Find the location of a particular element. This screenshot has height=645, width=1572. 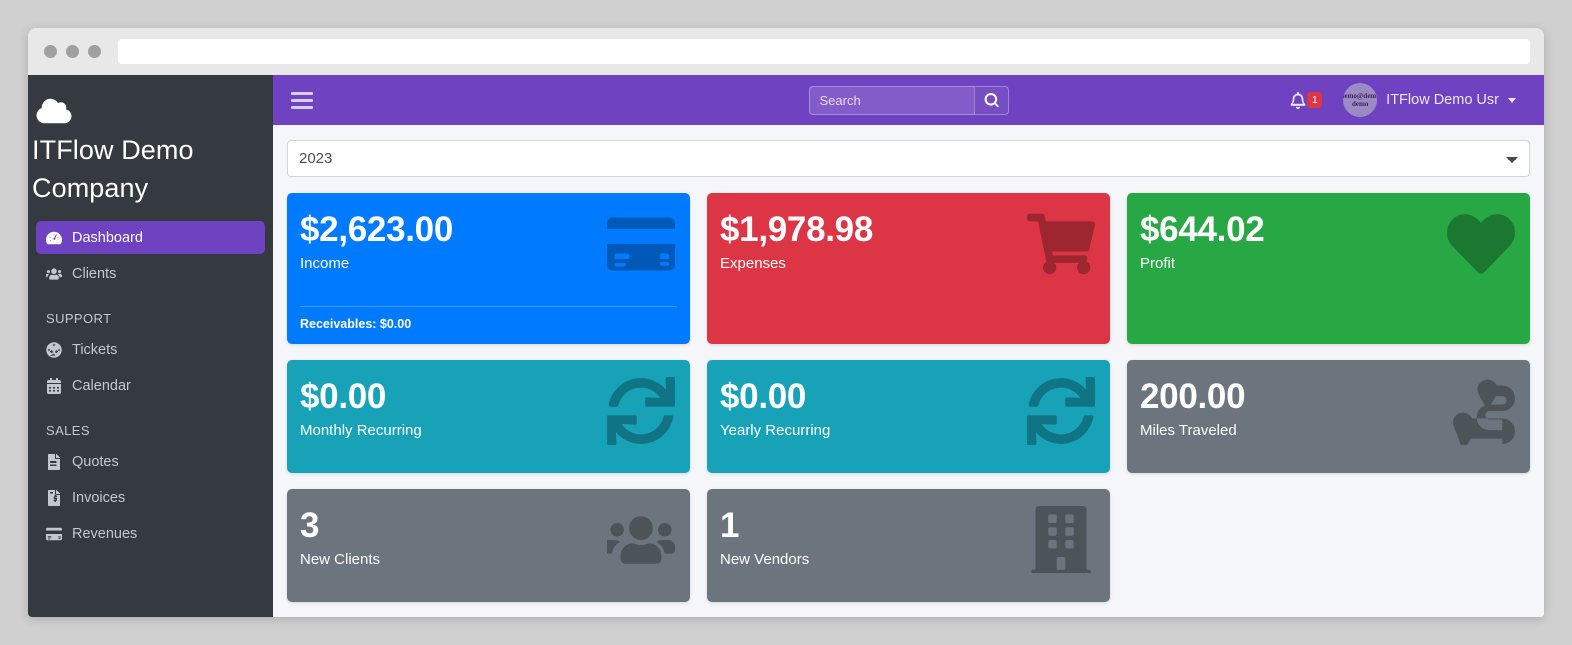

browser-chrome is located at coordinates (786, 51).